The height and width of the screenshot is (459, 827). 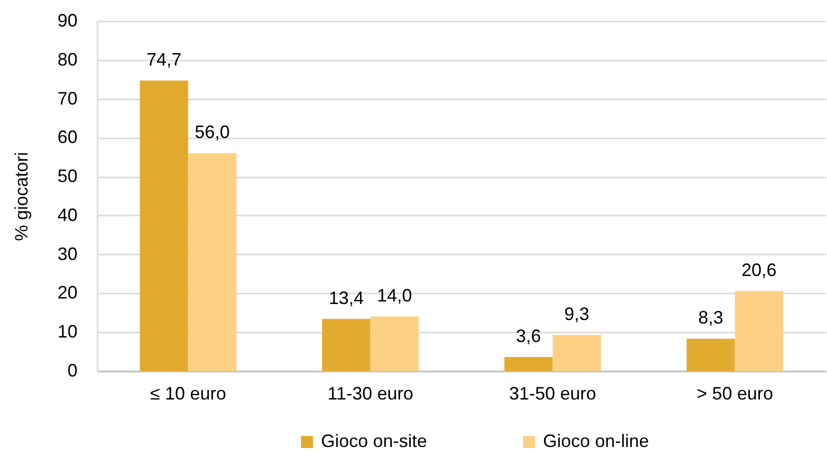 I want to click on data-label: 14,0, so click(x=394, y=296).